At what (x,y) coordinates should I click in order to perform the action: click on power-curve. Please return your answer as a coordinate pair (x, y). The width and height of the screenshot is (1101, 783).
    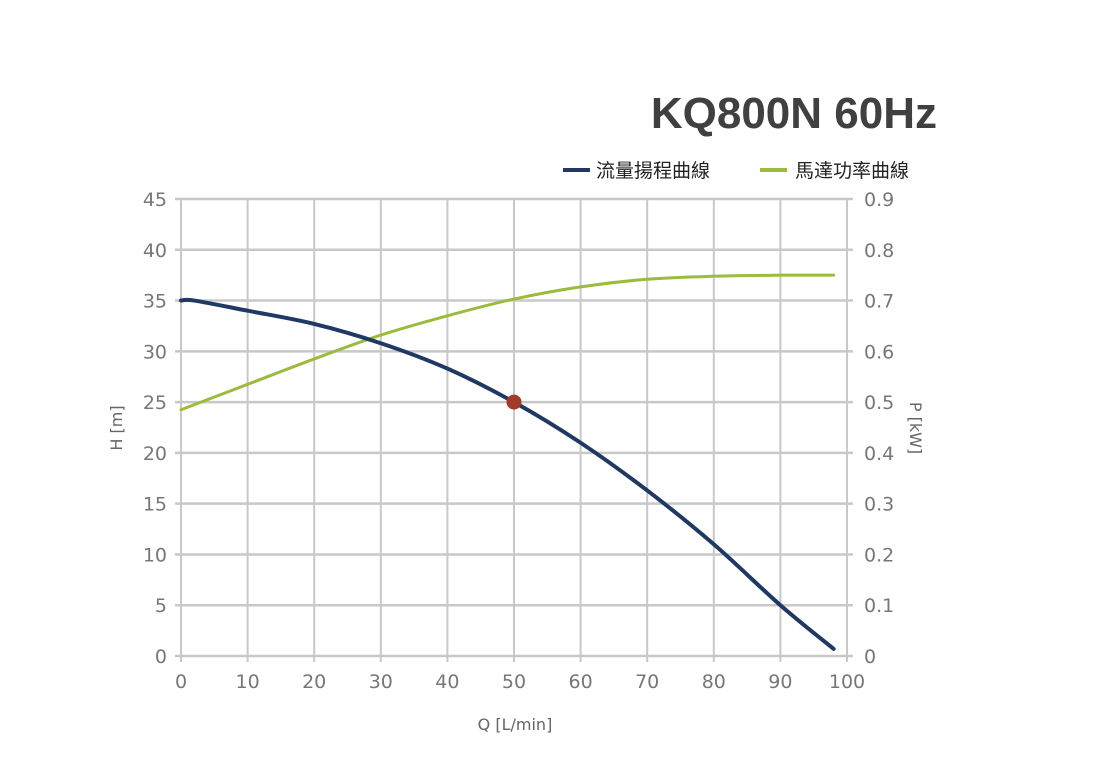
    Looking at the image, I should click on (507, 342).